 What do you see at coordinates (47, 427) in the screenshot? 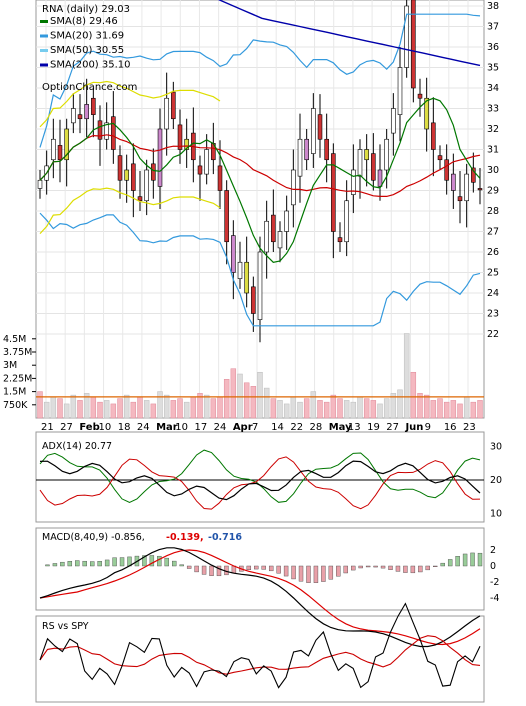
I see `x-tick-label: 21` at bounding box center [47, 427].